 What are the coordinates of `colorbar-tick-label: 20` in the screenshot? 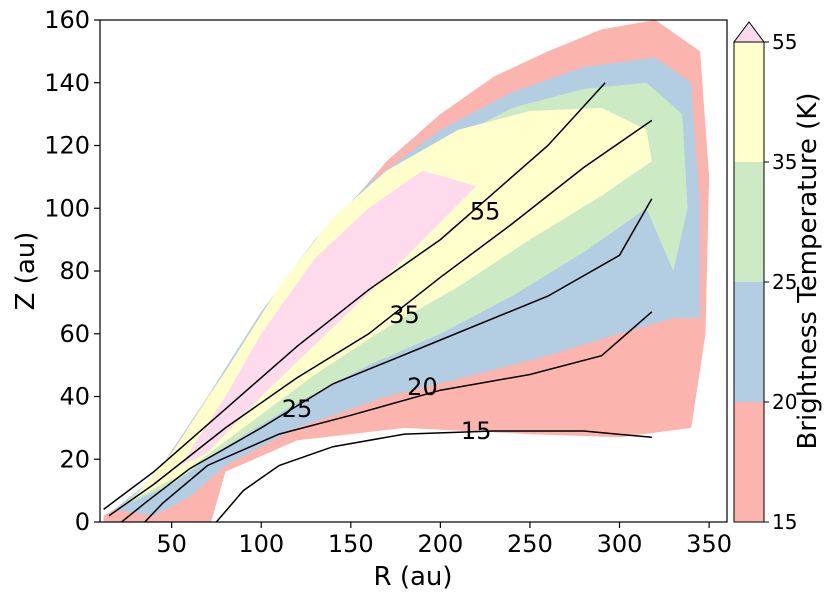 It's located at (784, 402).